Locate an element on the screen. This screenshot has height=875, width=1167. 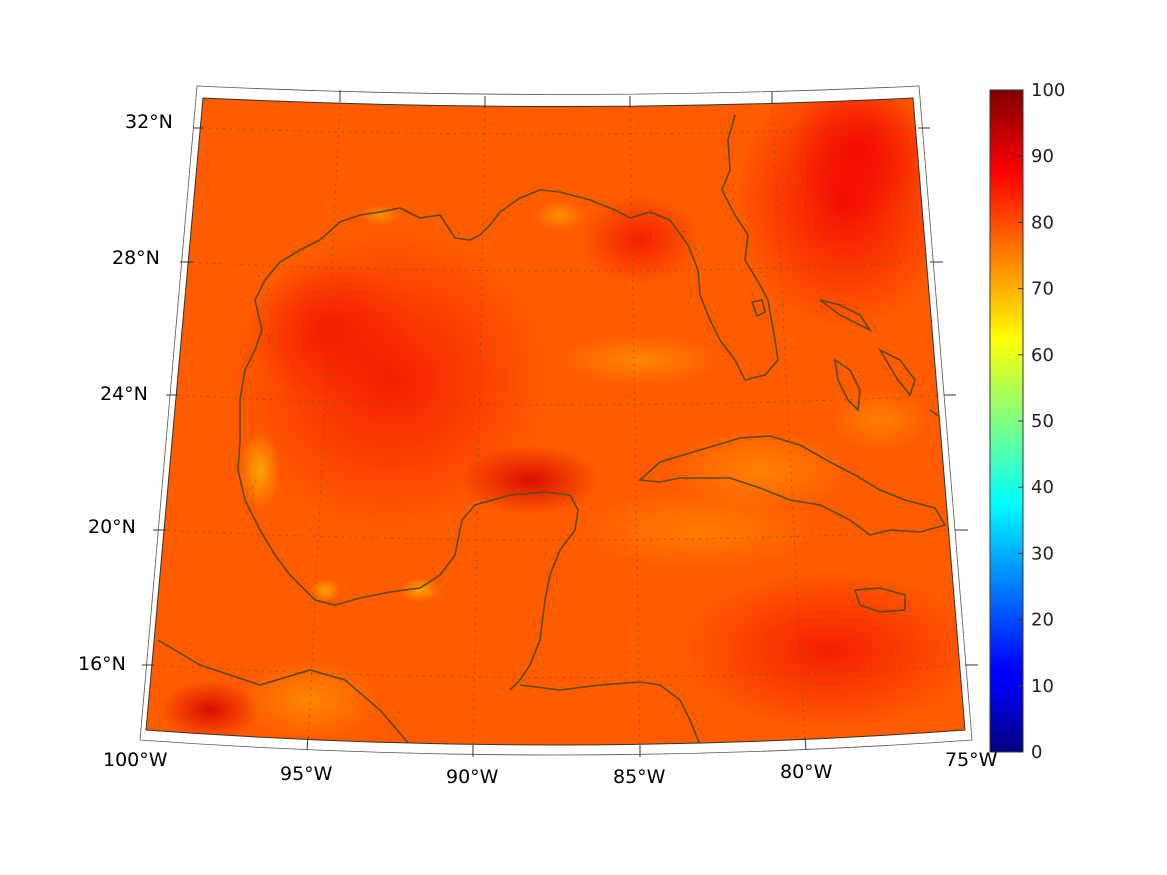
colorbar-tick-label: 10 is located at coordinates (1042, 686).